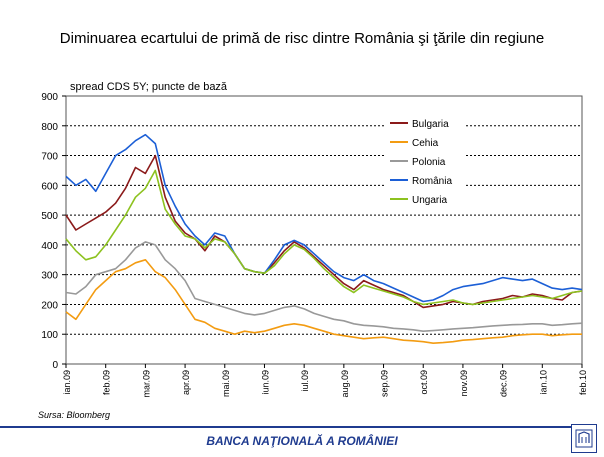  What do you see at coordinates (429, 162) in the screenshot?
I see `legend-label: Polonia` at bounding box center [429, 162].